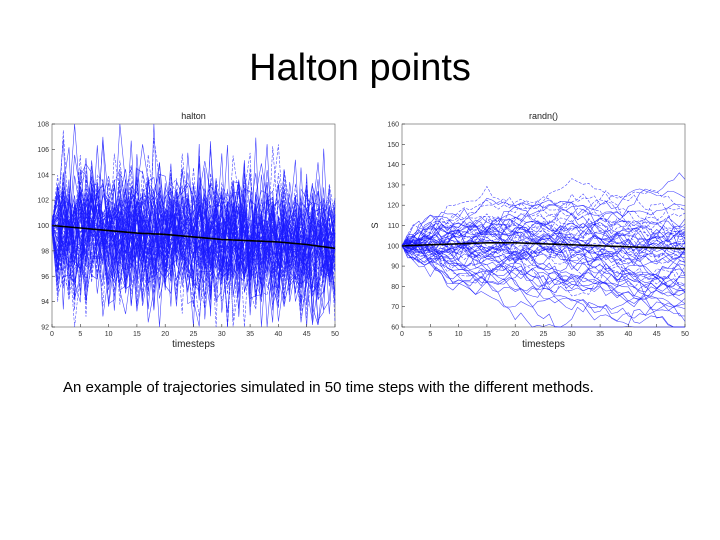  What do you see at coordinates (393, 125) in the screenshot?
I see `y-tick-label: 160` at bounding box center [393, 125].